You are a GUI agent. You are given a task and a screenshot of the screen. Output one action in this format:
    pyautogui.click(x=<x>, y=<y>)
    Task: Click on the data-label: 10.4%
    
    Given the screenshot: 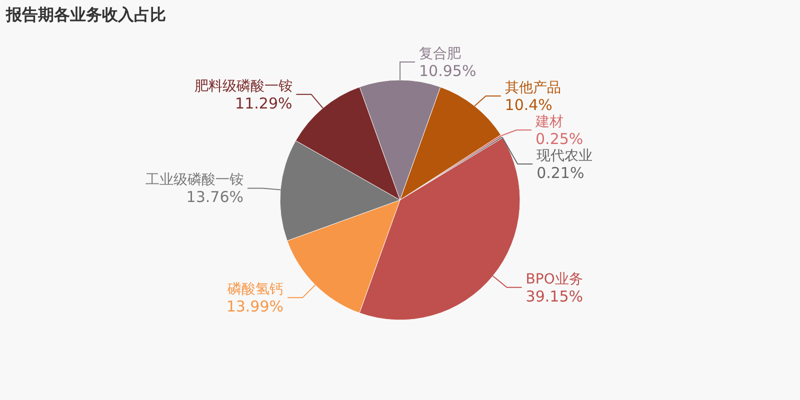 What is the action you would take?
    pyautogui.click(x=528, y=105)
    